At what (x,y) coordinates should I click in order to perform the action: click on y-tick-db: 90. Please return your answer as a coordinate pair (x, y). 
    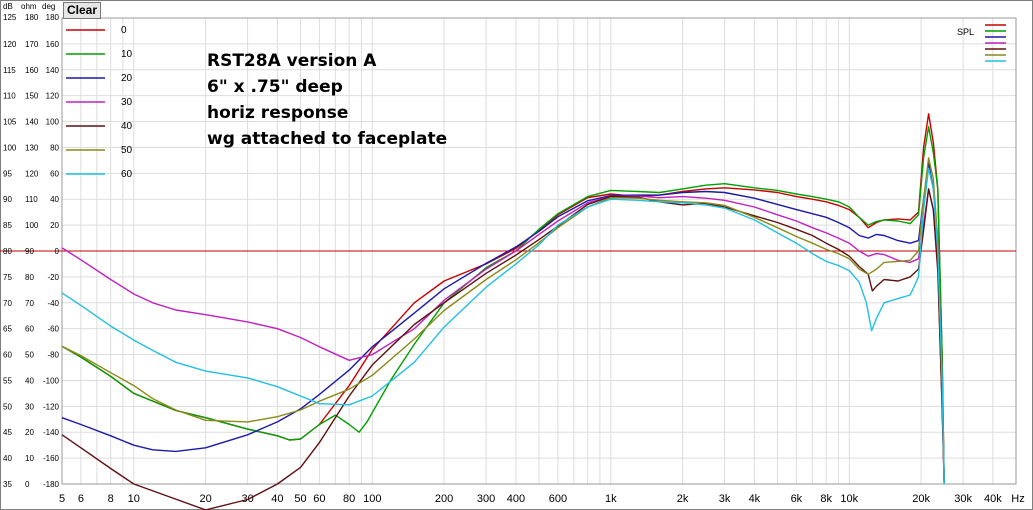
    Looking at the image, I should click on (7, 199).